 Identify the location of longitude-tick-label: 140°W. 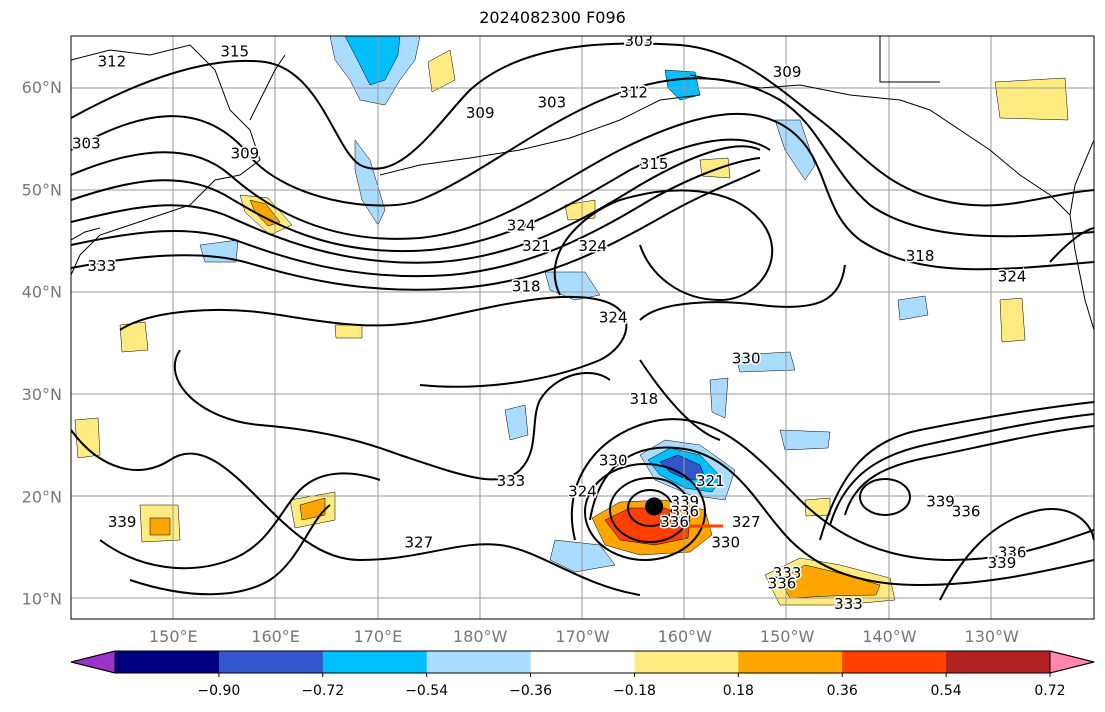
(889, 636).